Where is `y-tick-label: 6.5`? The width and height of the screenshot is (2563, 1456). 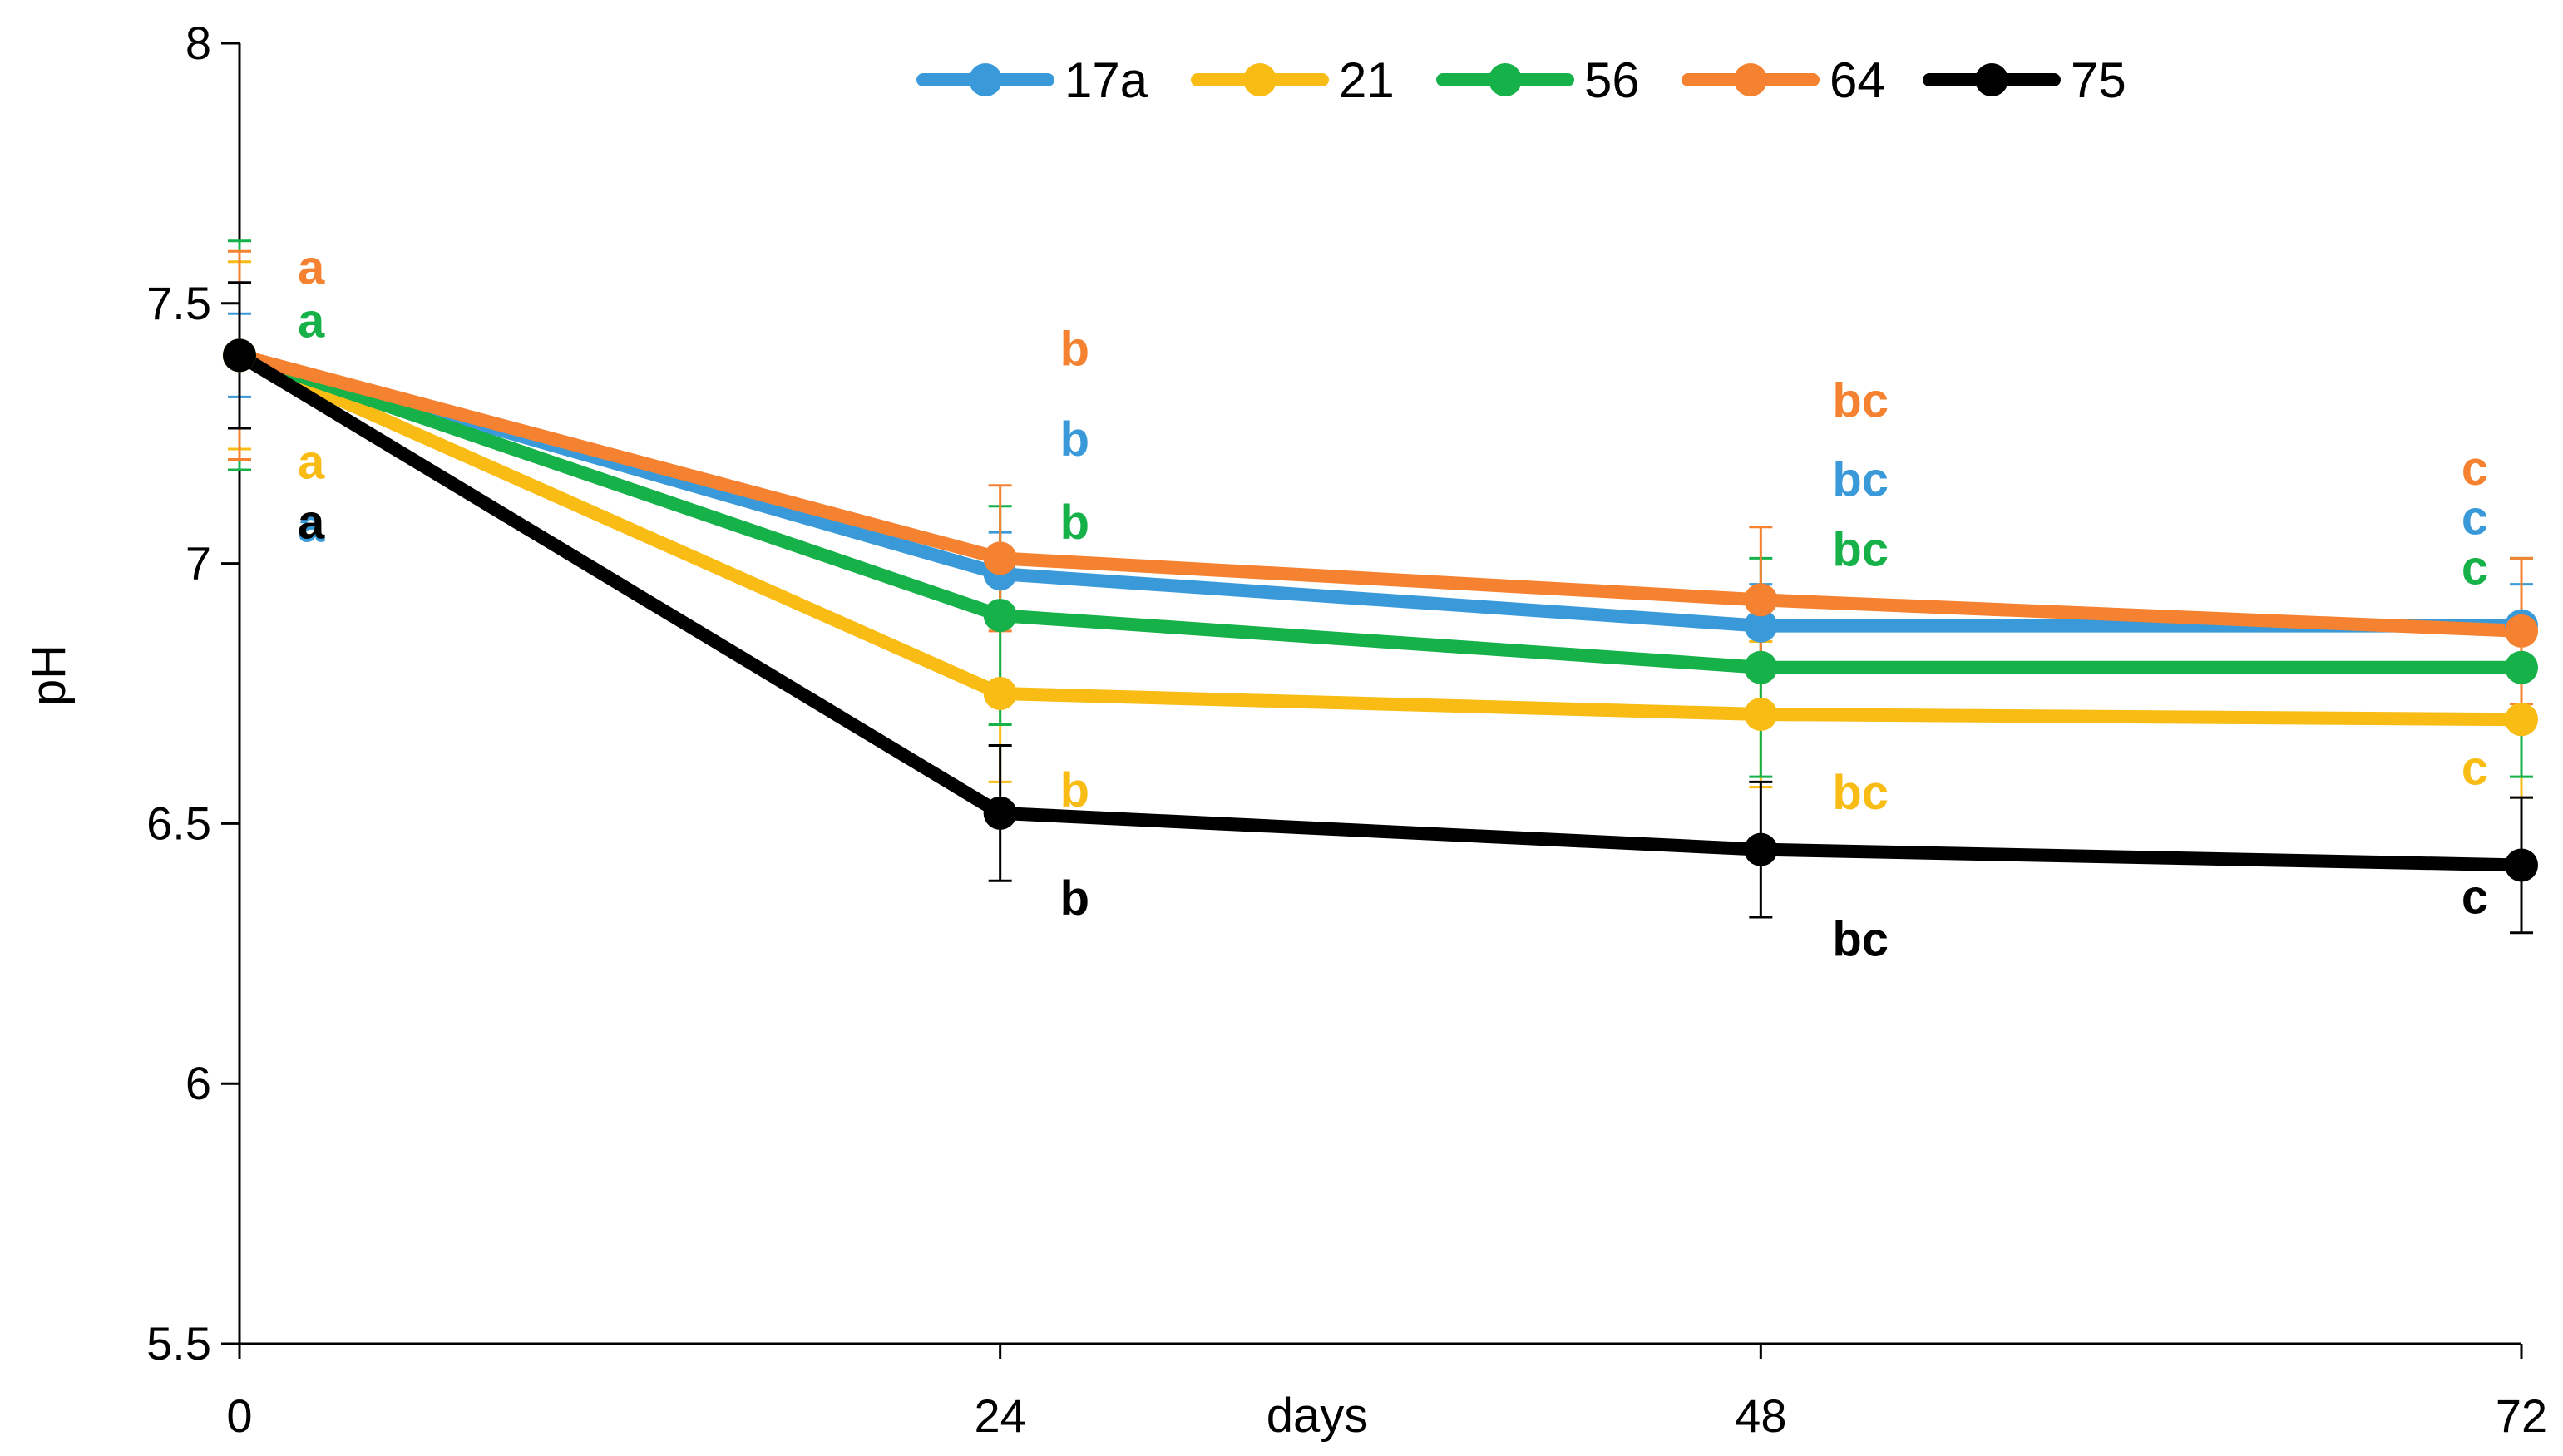 y-tick-label: 6.5 is located at coordinates (178, 823).